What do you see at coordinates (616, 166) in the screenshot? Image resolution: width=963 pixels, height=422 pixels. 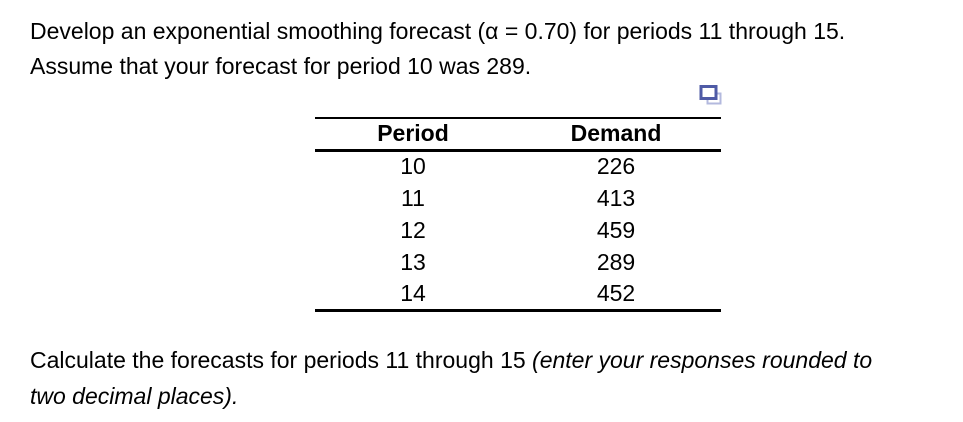 I see `demand-cell: 226` at bounding box center [616, 166].